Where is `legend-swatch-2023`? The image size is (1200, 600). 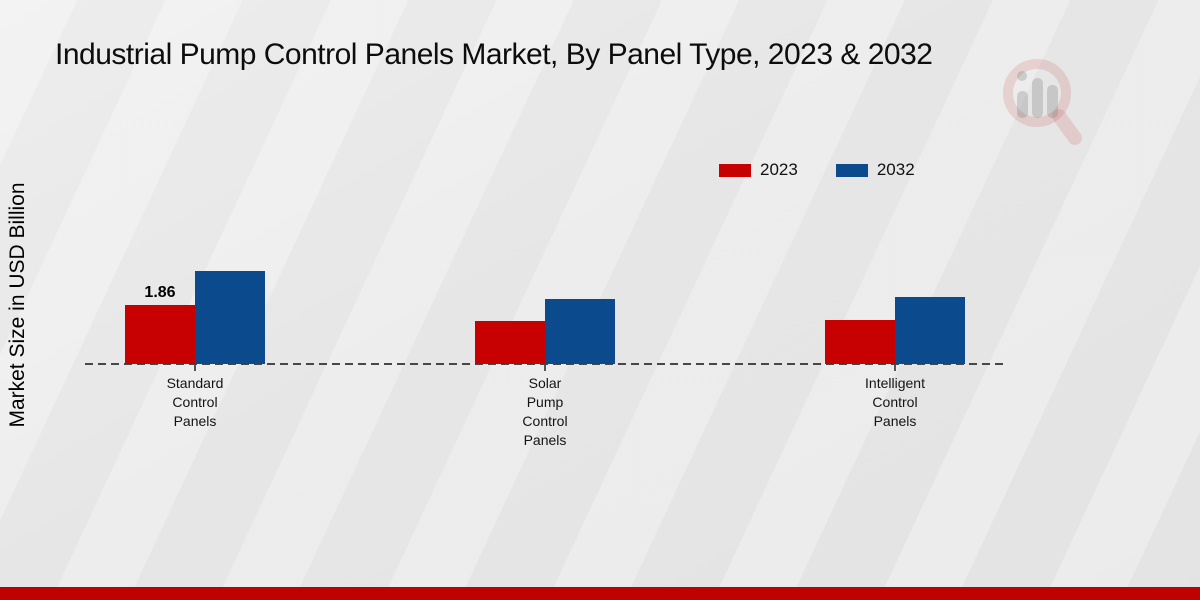
legend-swatch-2023 is located at coordinates (735, 170).